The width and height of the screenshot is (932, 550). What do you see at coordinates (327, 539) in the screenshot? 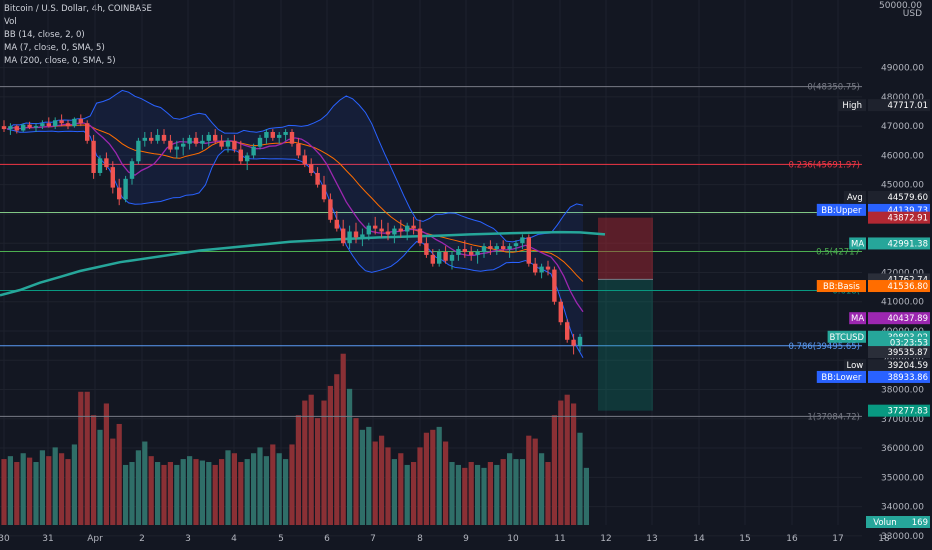
I see `date-tick-label: 6` at bounding box center [327, 539].